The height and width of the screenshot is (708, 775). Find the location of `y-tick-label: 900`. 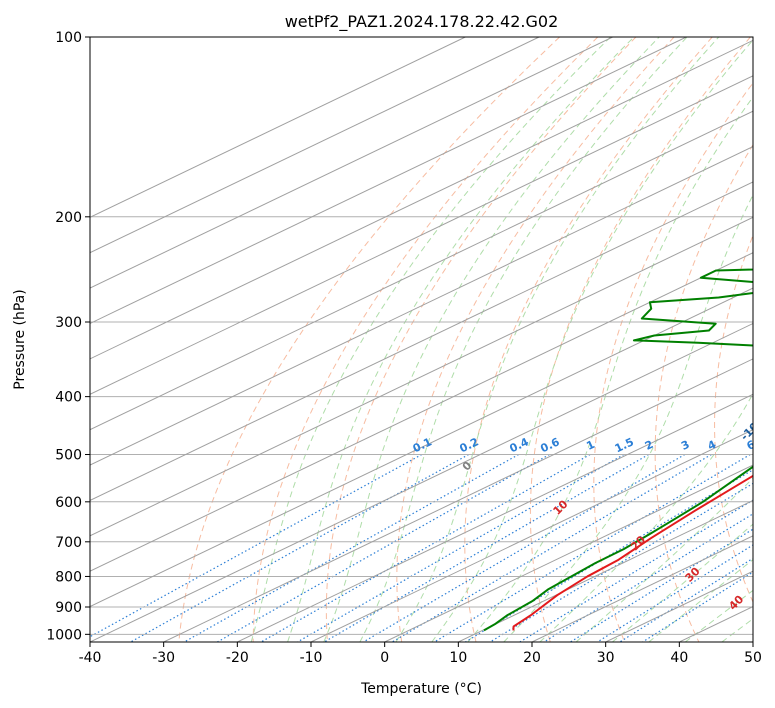

y-tick-label: 900 is located at coordinates (68, 608).